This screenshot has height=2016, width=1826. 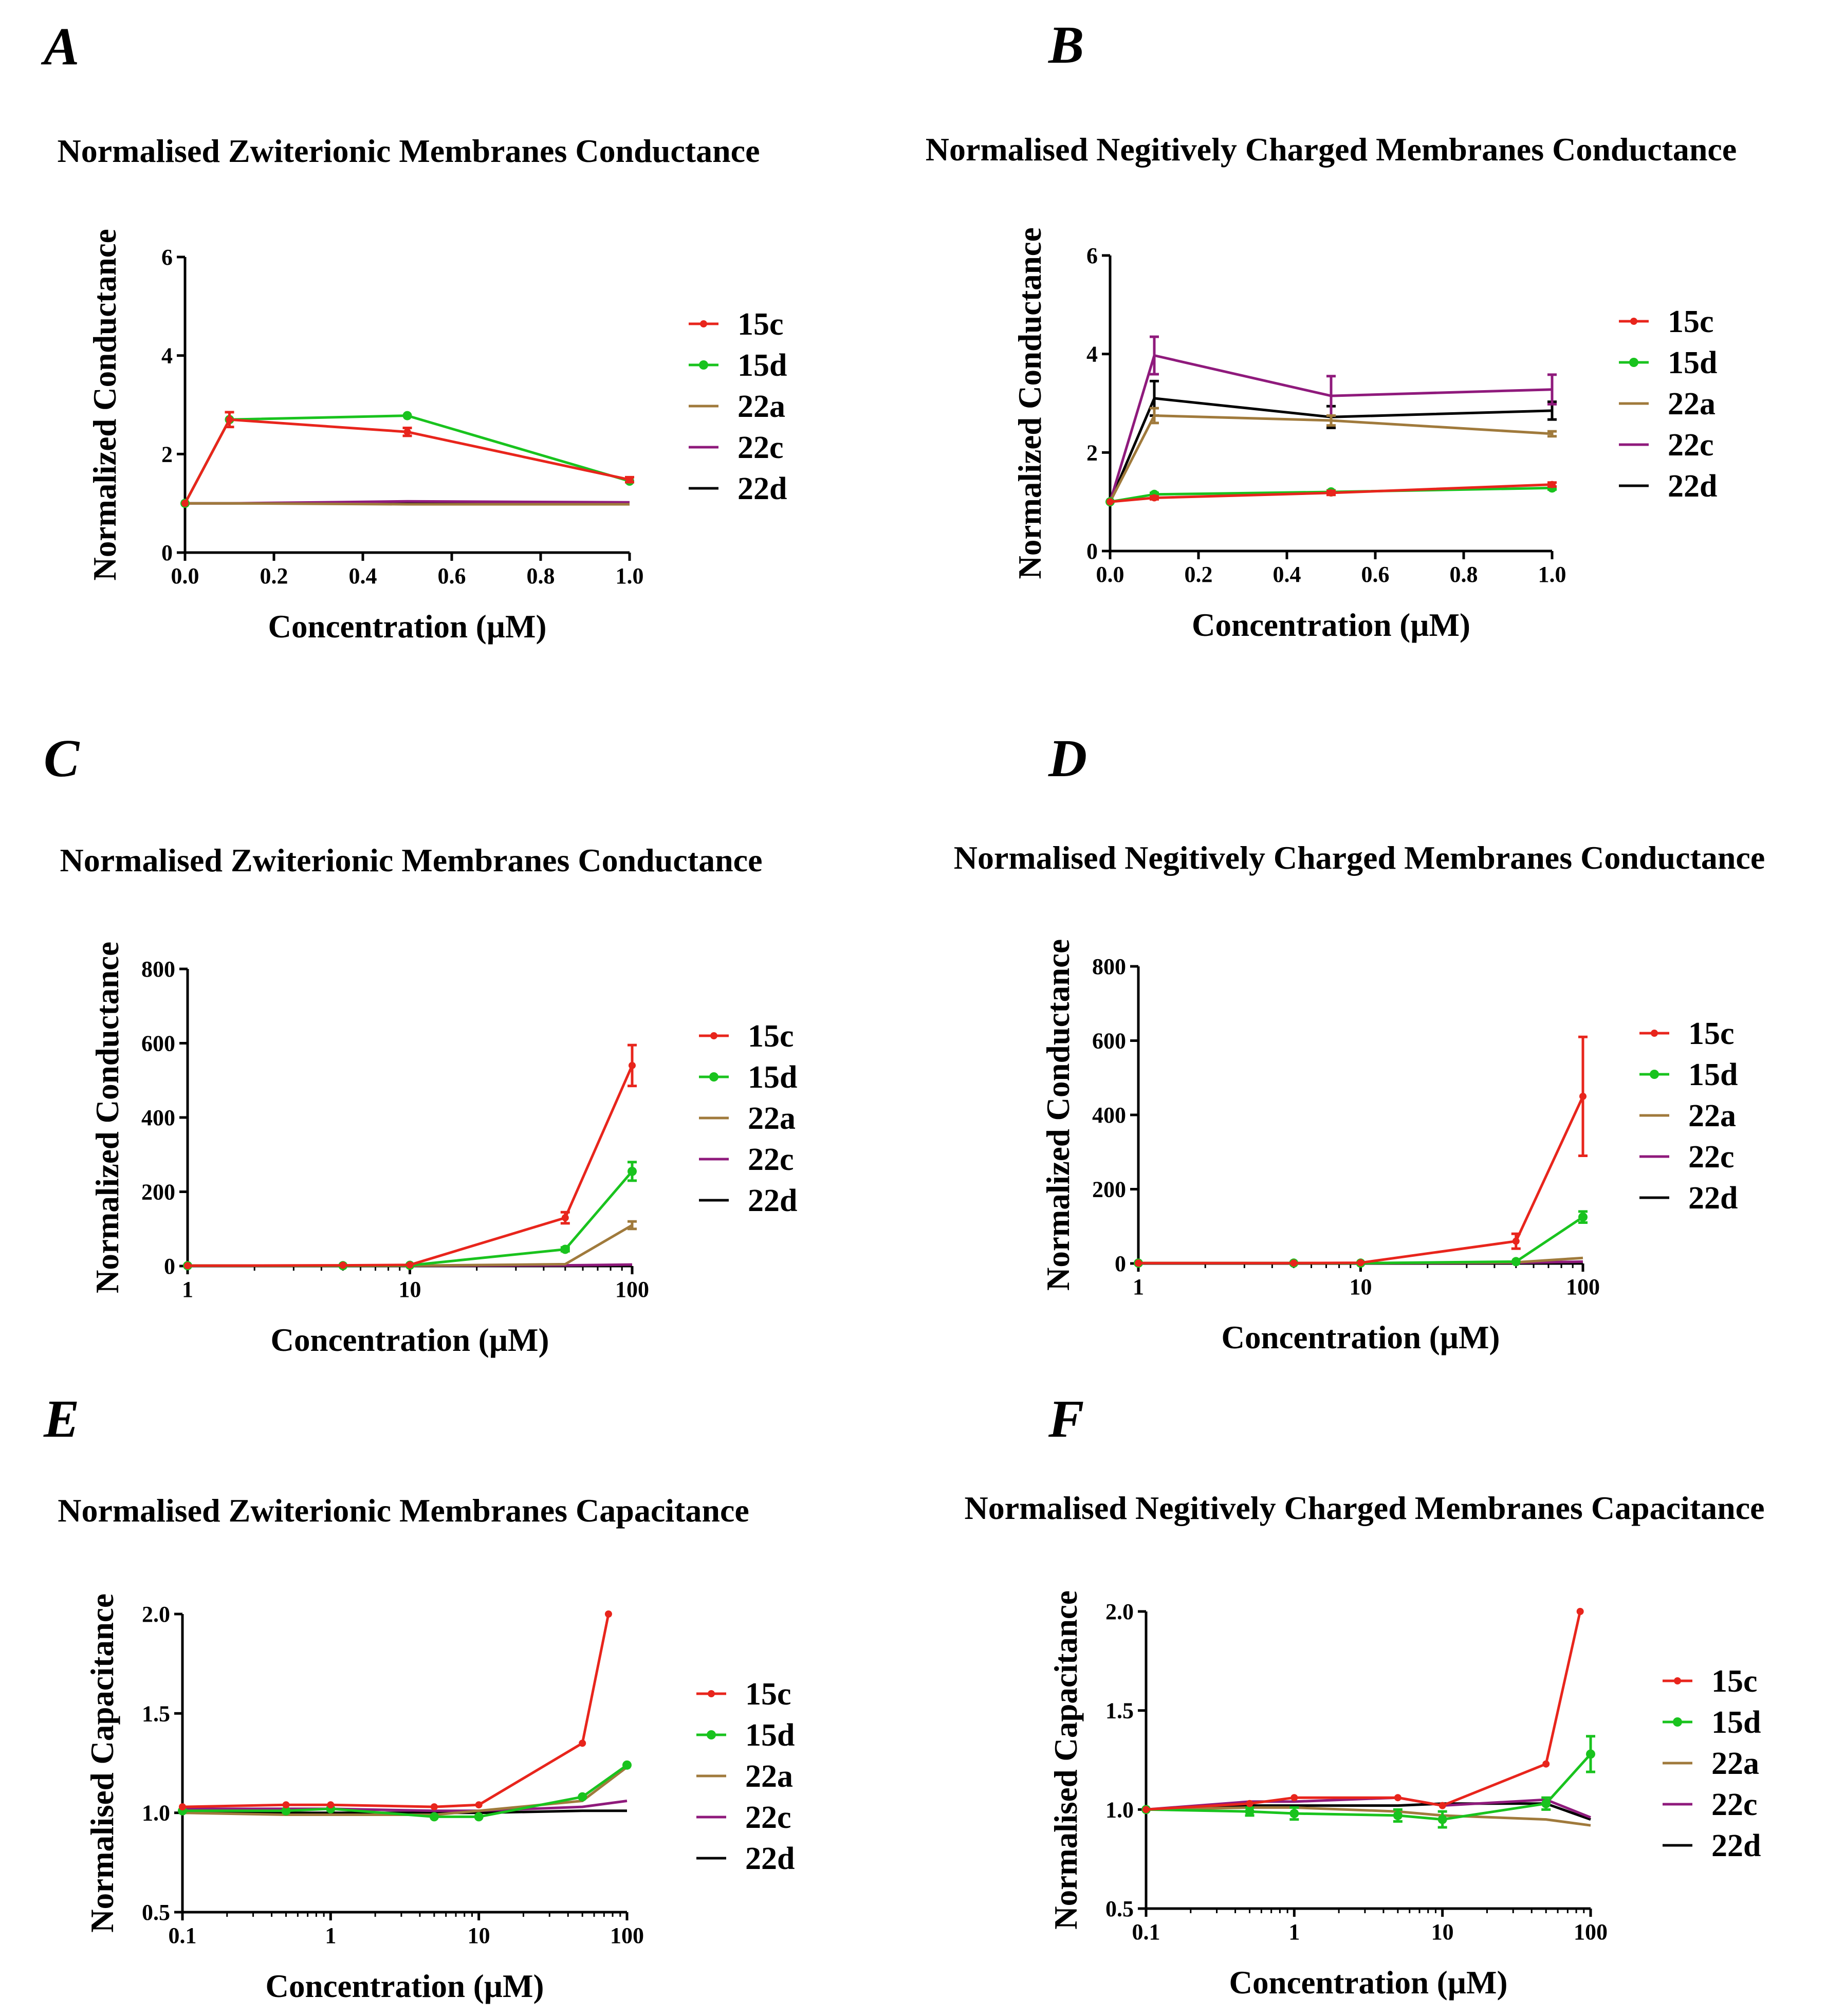 What do you see at coordinates (1331, 450) in the screenshot?
I see `series-line-22d` at bounding box center [1331, 450].